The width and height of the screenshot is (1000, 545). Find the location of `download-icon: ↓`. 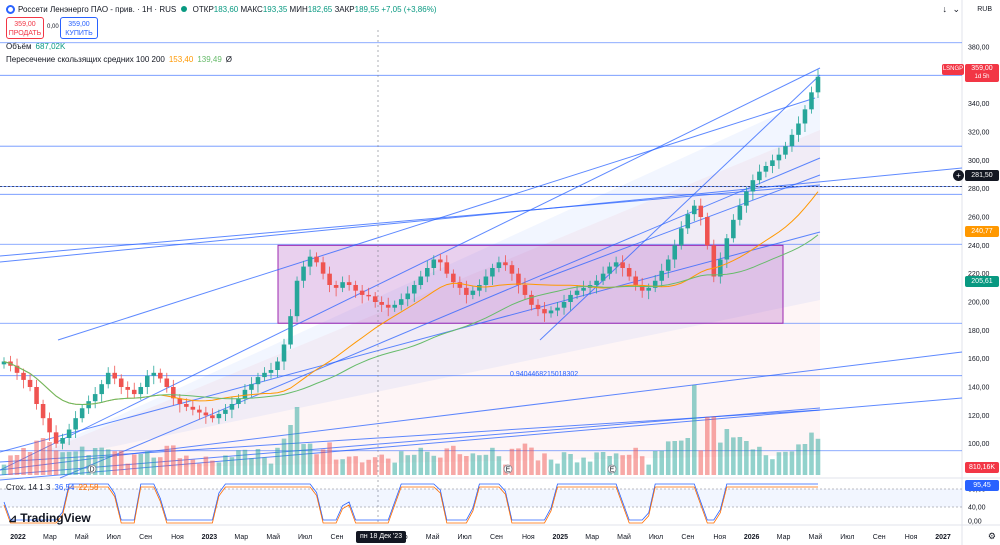

download-icon: ↓ is located at coordinates (945, 9).